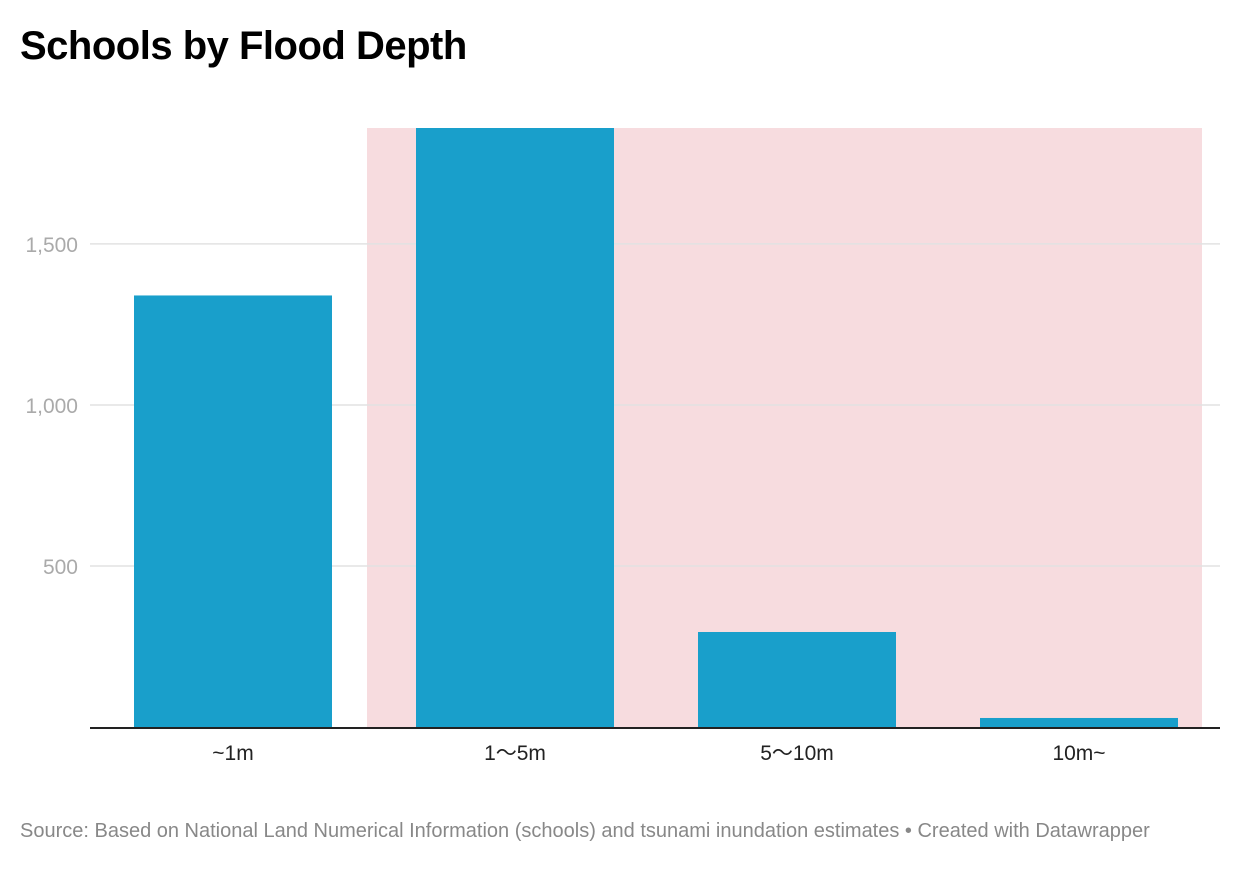 This screenshot has height=890, width=1240. What do you see at coordinates (1078, 753) in the screenshot?
I see `x-tick-label: 10m~` at bounding box center [1078, 753].